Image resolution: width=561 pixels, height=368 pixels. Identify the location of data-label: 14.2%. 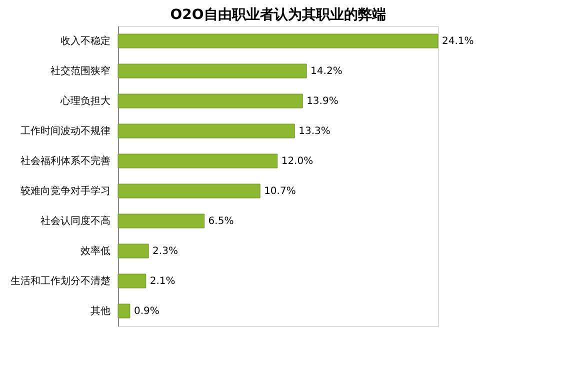
(326, 71).